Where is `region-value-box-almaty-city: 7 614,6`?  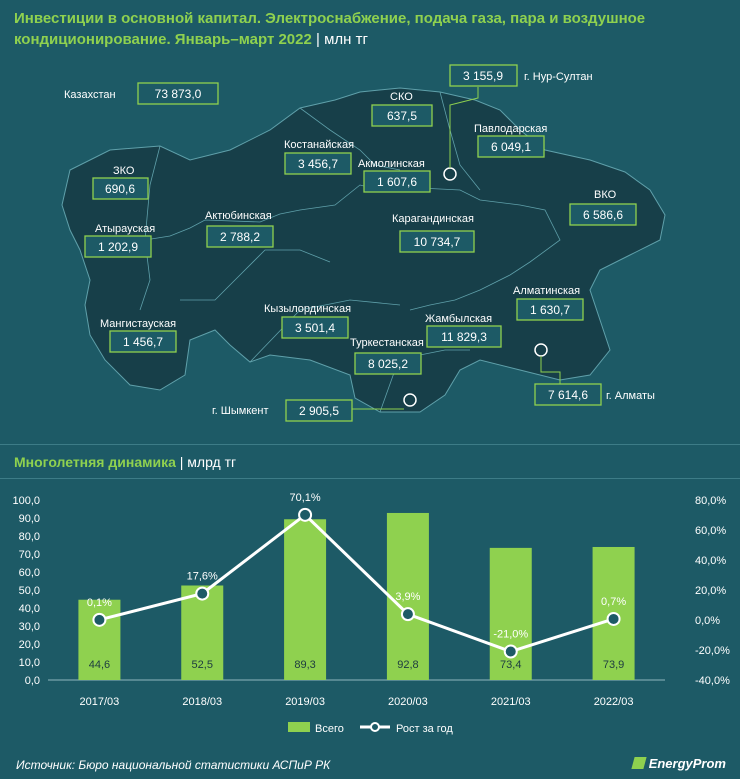
region-value-box-almaty-city: 7 614,6 is located at coordinates (568, 394).